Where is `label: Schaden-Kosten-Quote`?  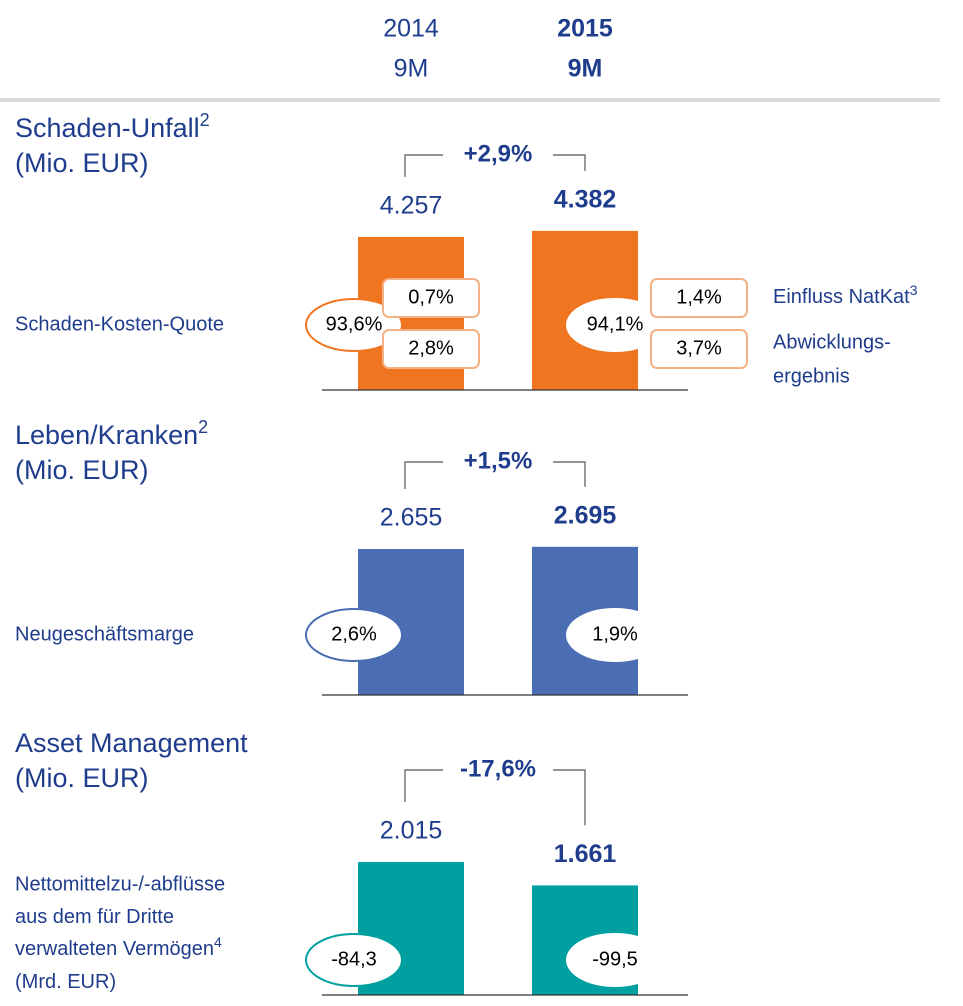 label: Schaden-Kosten-Quote is located at coordinates (119, 324).